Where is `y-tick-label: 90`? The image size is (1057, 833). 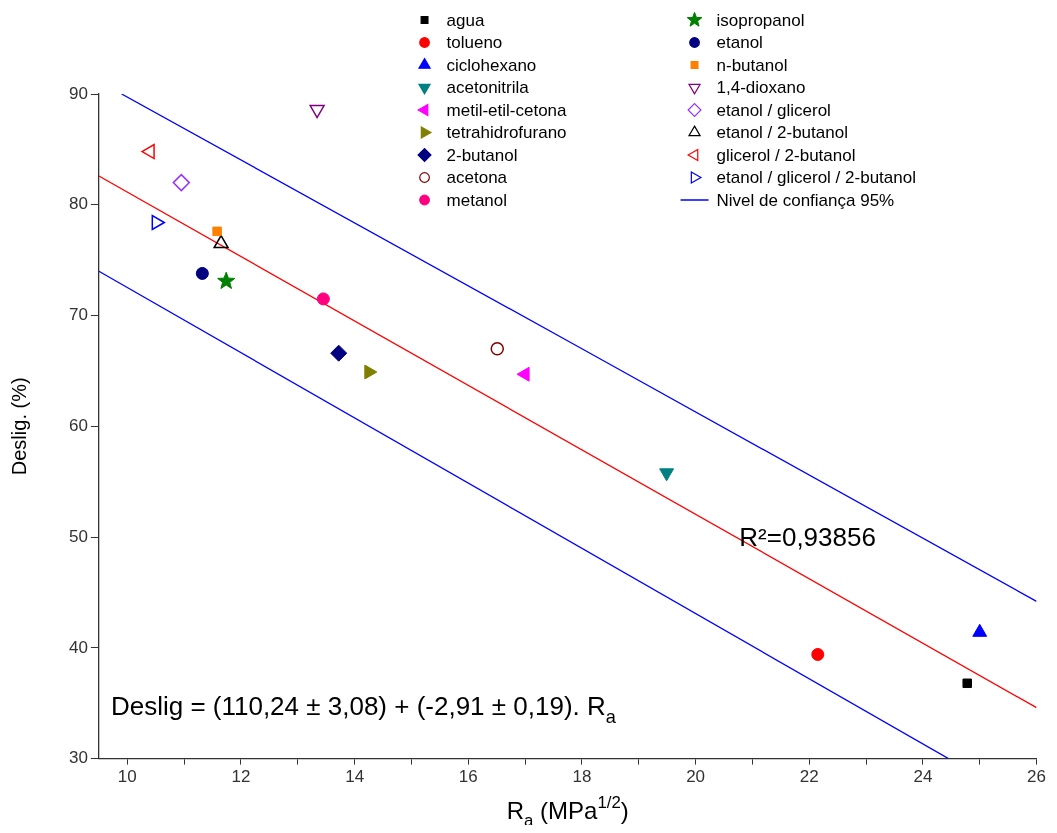
y-tick-label: 90 is located at coordinates (78, 93).